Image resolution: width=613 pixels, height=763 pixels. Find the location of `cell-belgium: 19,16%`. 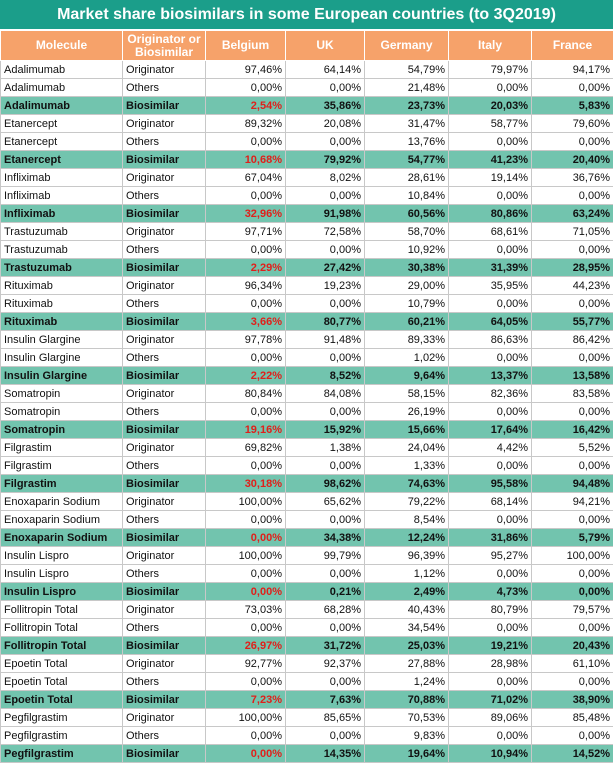

cell-belgium: 19,16% is located at coordinates (246, 430).